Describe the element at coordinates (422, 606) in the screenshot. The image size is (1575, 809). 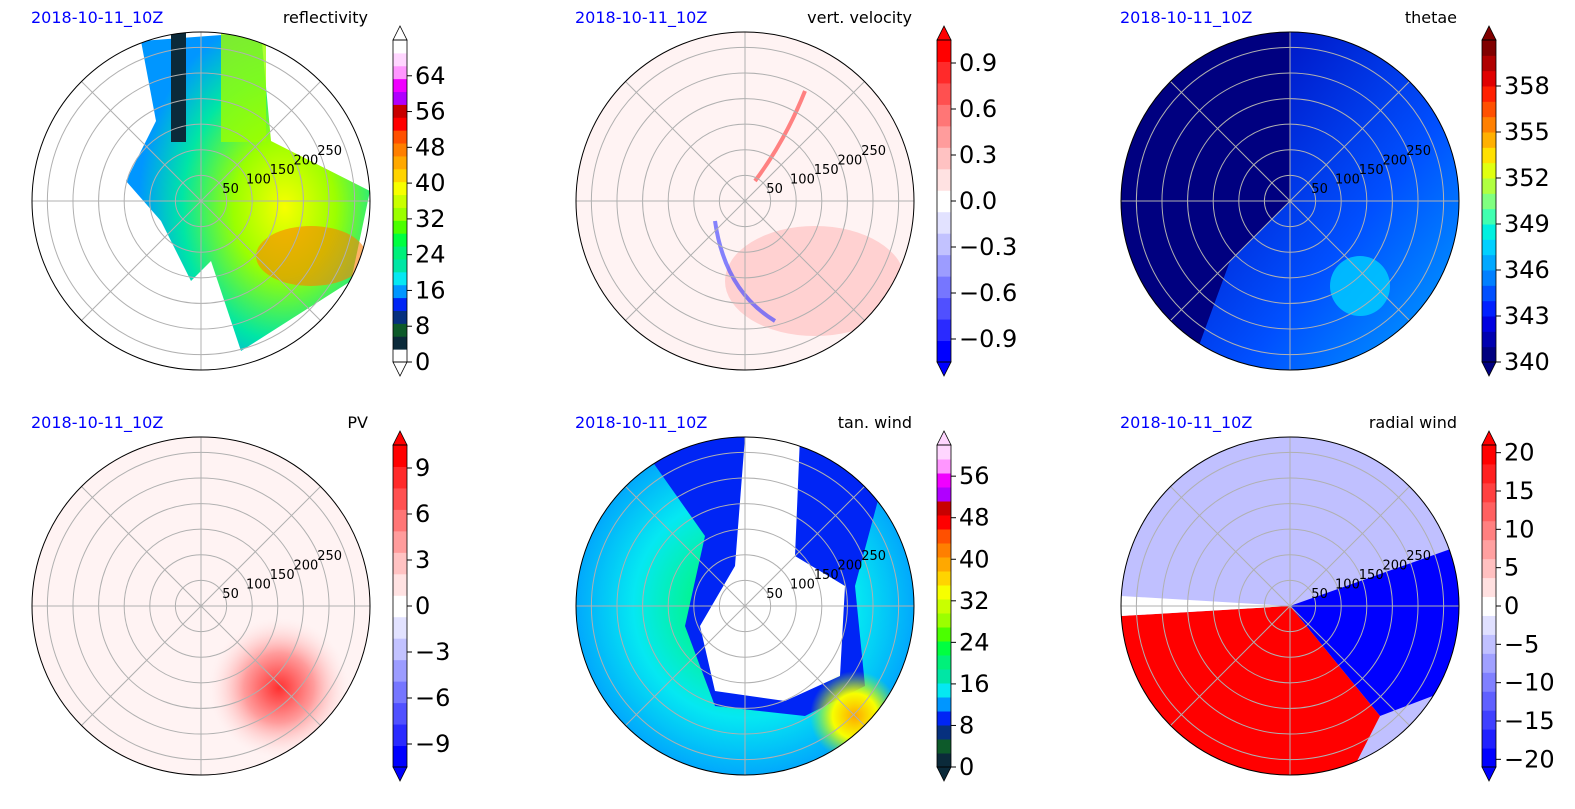
I see `colorbar-tick-label: 0` at that location.